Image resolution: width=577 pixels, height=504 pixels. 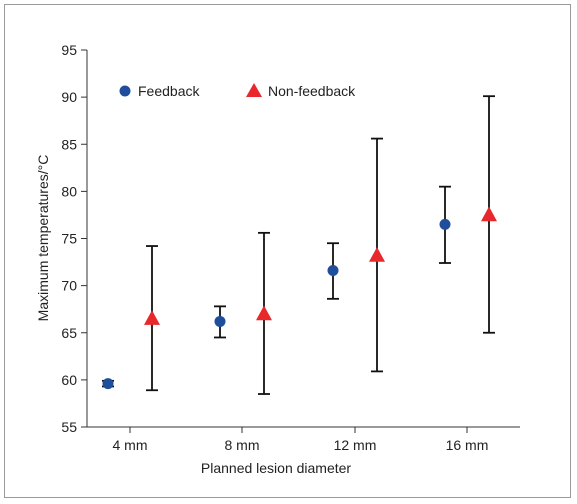 What do you see at coordinates (69, 380) in the screenshot?
I see `y-tick-label: 60` at bounding box center [69, 380].